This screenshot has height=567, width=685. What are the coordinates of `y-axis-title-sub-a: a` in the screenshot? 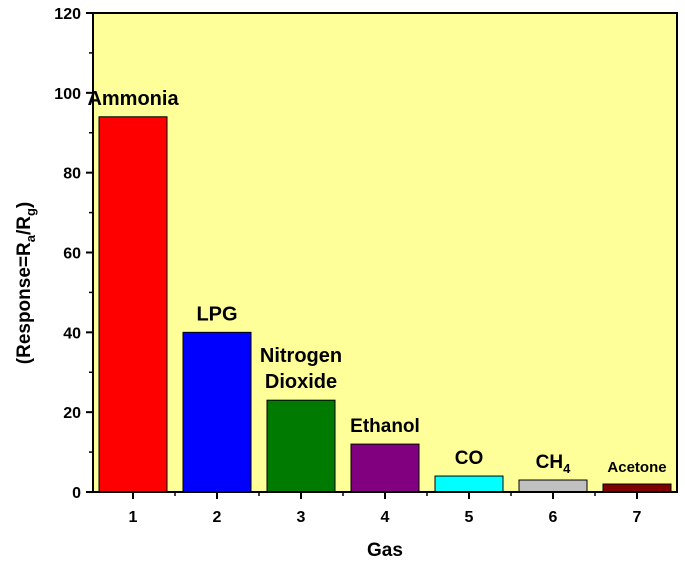 It's located at (30, 238).